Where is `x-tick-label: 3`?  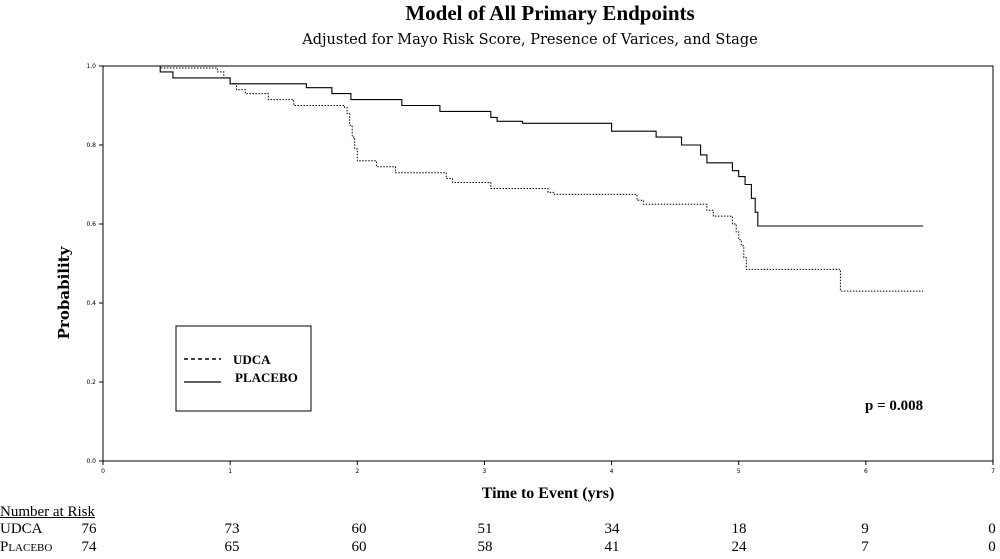
x-tick-label: 3 is located at coordinates (485, 471).